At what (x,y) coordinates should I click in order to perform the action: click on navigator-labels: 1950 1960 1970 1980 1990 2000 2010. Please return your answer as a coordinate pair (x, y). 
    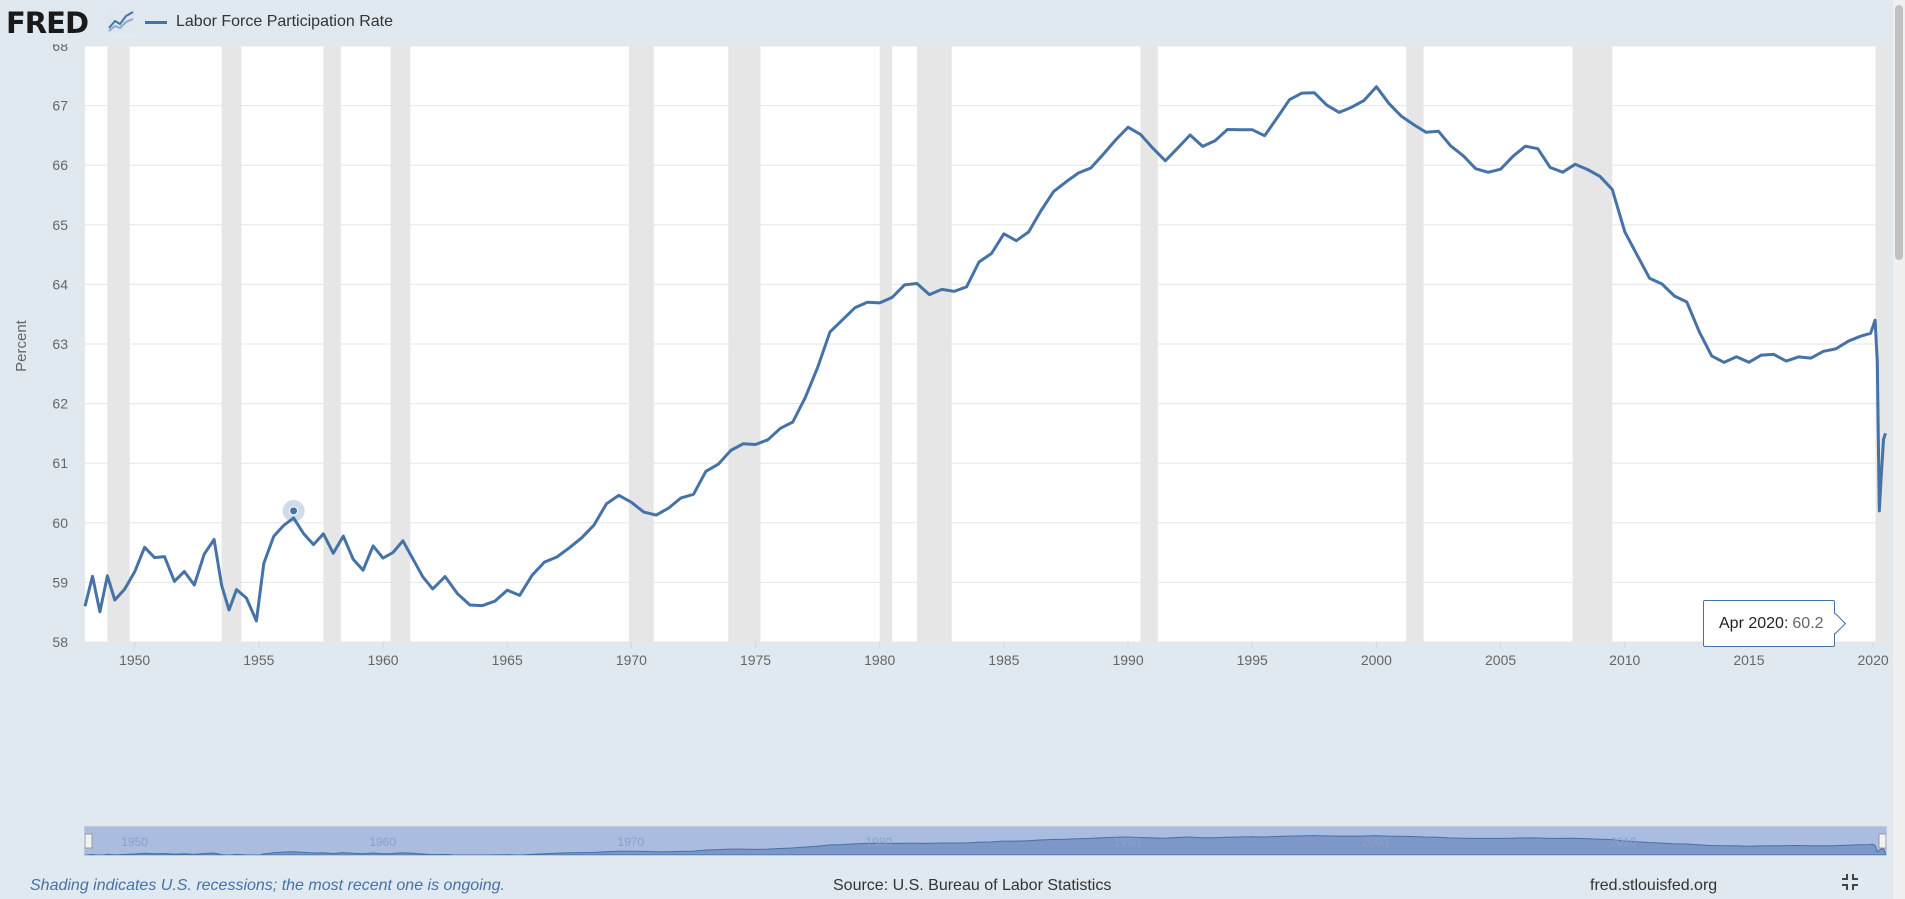
    Looking at the image, I should click on (878, 842).